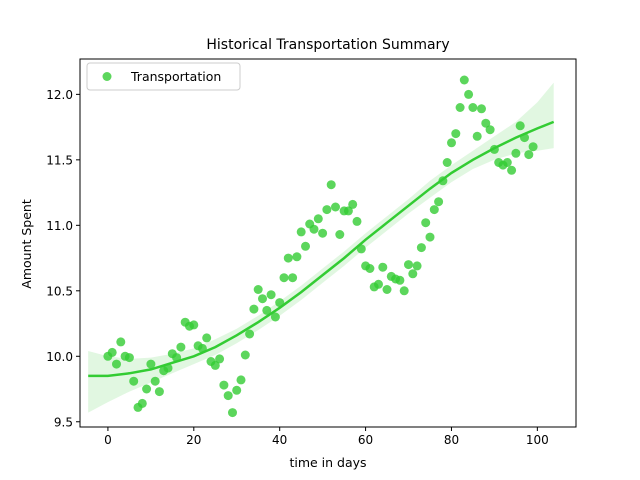  Describe the element at coordinates (327, 462) in the screenshot. I see `x-axis-label: time in days` at that location.